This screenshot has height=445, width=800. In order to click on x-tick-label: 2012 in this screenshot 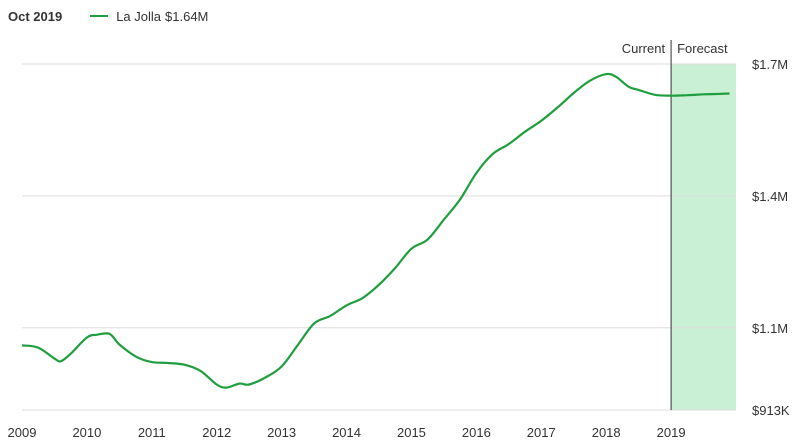, I will do `click(216, 432)`.